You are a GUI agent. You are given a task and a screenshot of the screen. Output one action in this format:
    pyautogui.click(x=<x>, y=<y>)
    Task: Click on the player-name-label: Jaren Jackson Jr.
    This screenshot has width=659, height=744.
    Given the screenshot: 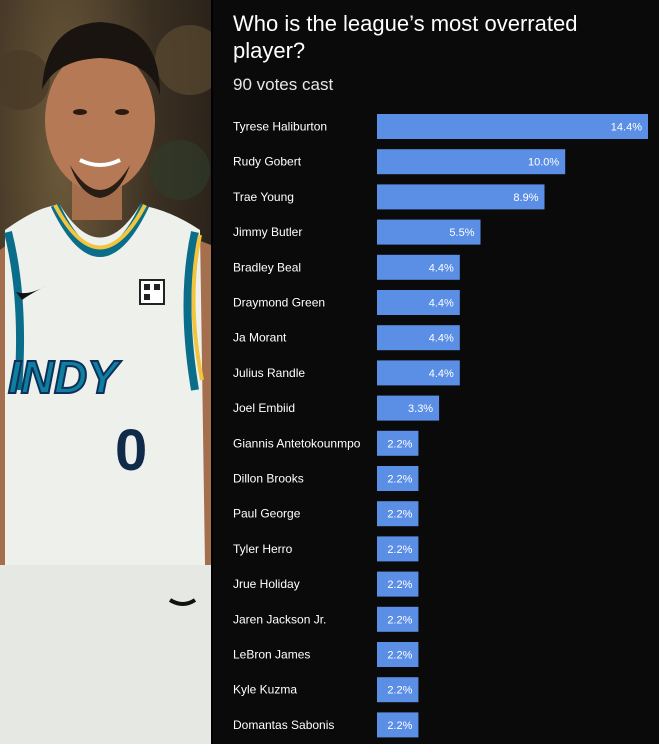 What is the action you would take?
    pyautogui.click(x=279, y=619)
    